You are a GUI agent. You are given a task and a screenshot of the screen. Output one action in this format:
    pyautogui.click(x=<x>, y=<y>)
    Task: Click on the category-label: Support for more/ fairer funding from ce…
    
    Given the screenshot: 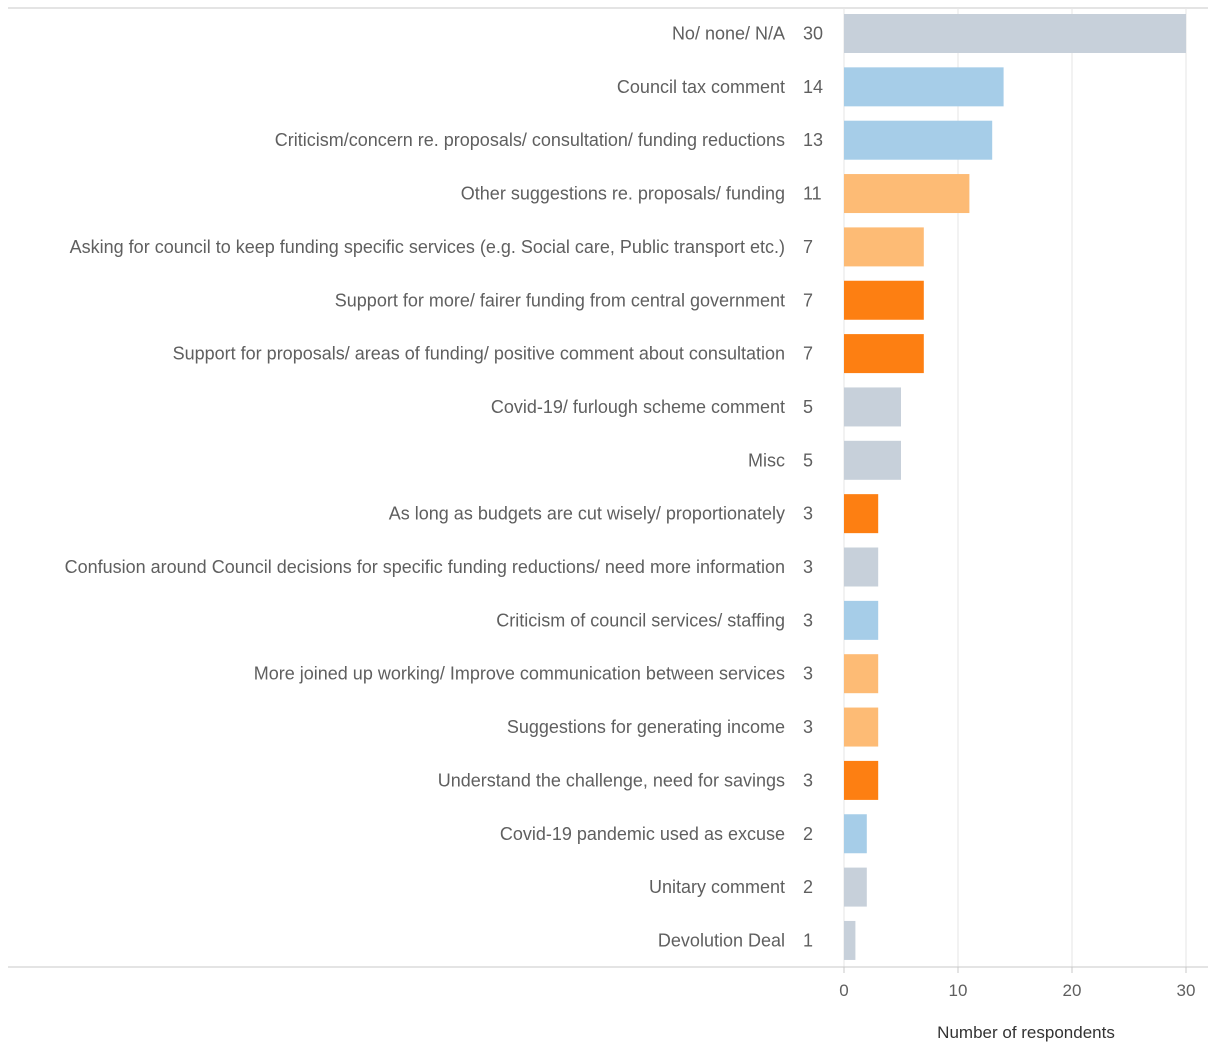 What is the action you would take?
    pyautogui.click(x=560, y=300)
    